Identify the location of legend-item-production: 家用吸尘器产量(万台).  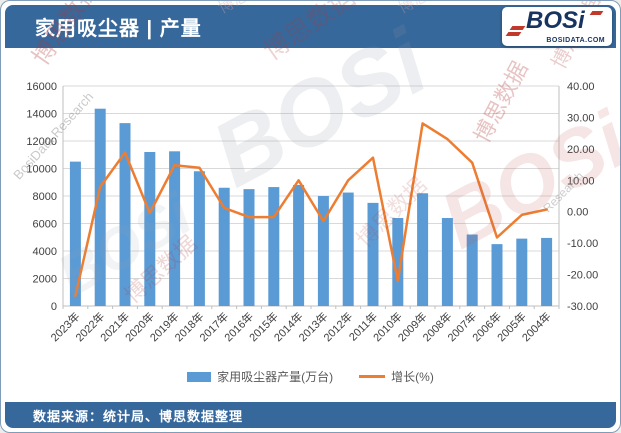
(260, 376).